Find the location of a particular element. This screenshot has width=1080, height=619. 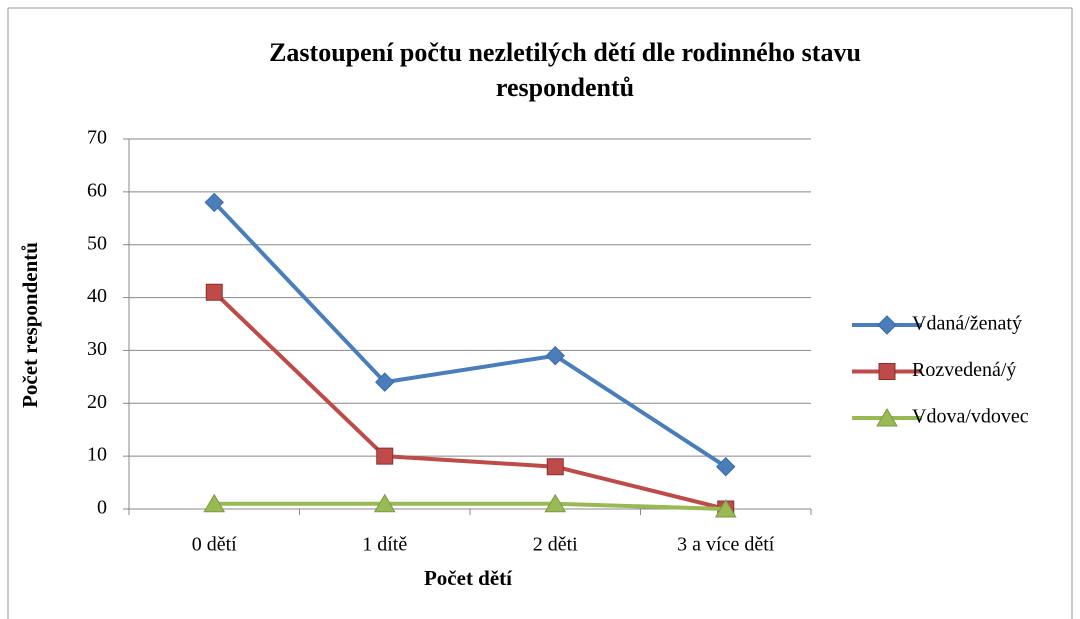

x-tick-label: 0 dětí is located at coordinates (214, 545).